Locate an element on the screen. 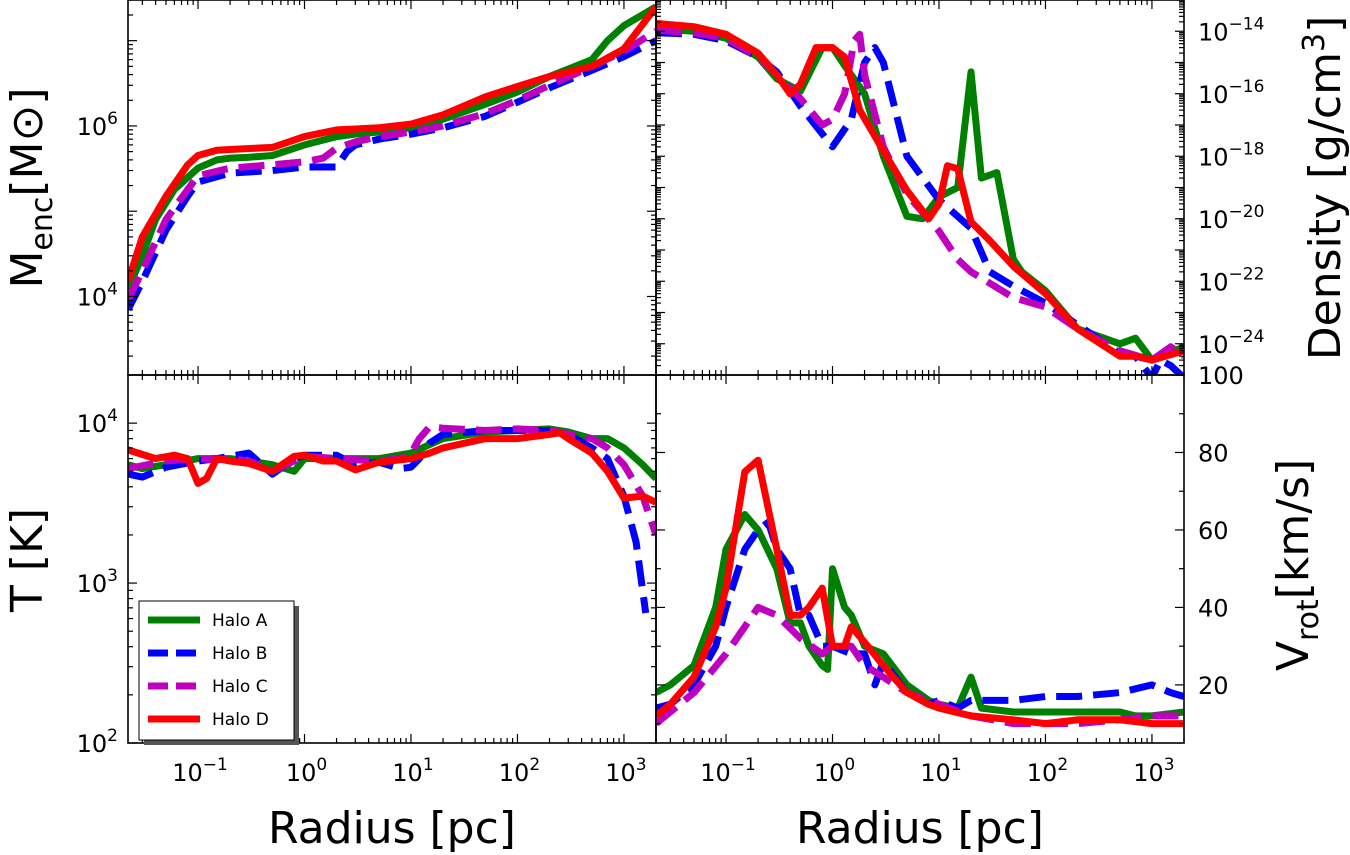 This screenshot has width=1350, height=855. vrot-y-tick-label: 20 is located at coordinates (1213, 686).